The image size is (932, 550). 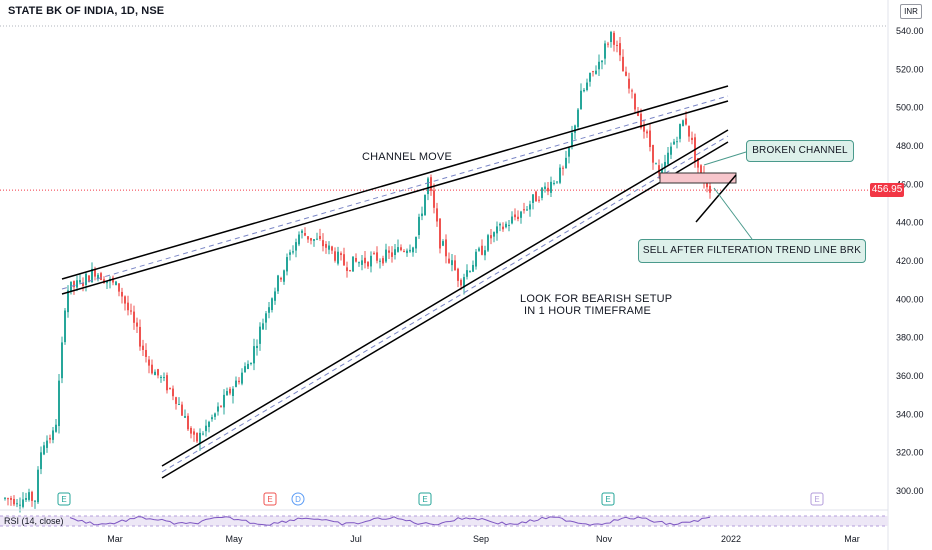 What do you see at coordinates (910, 108) in the screenshot?
I see `y-tick-label: 500.00` at bounding box center [910, 108].